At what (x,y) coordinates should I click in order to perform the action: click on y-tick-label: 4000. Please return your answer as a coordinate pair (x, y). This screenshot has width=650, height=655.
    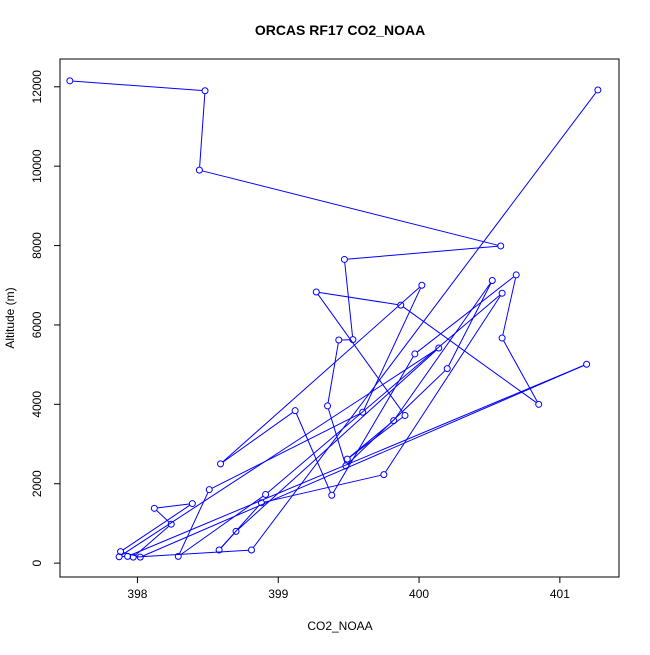
    Looking at the image, I should click on (37, 404).